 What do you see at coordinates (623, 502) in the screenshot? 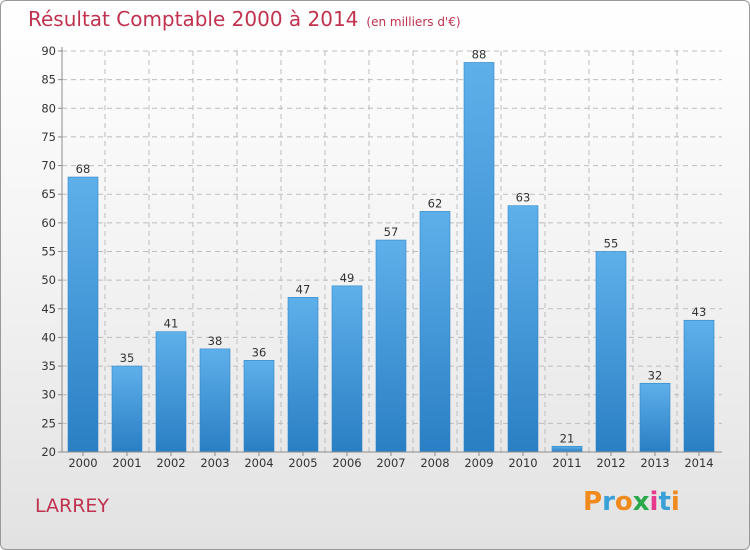
I see `logo-letter: o` at bounding box center [623, 502].